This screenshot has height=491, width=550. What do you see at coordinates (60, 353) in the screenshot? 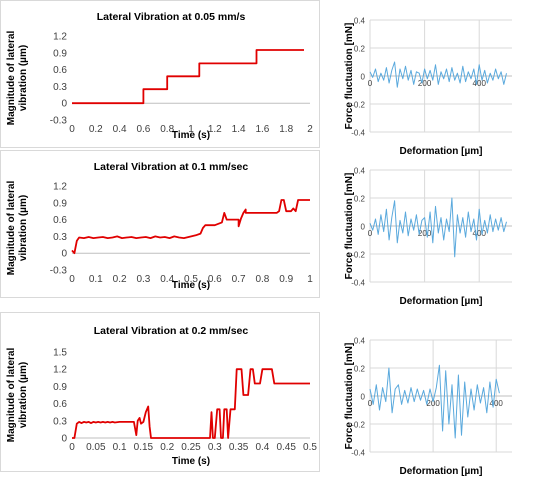
I see `y-tick-label: 1.5` at bounding box center [60, 353].